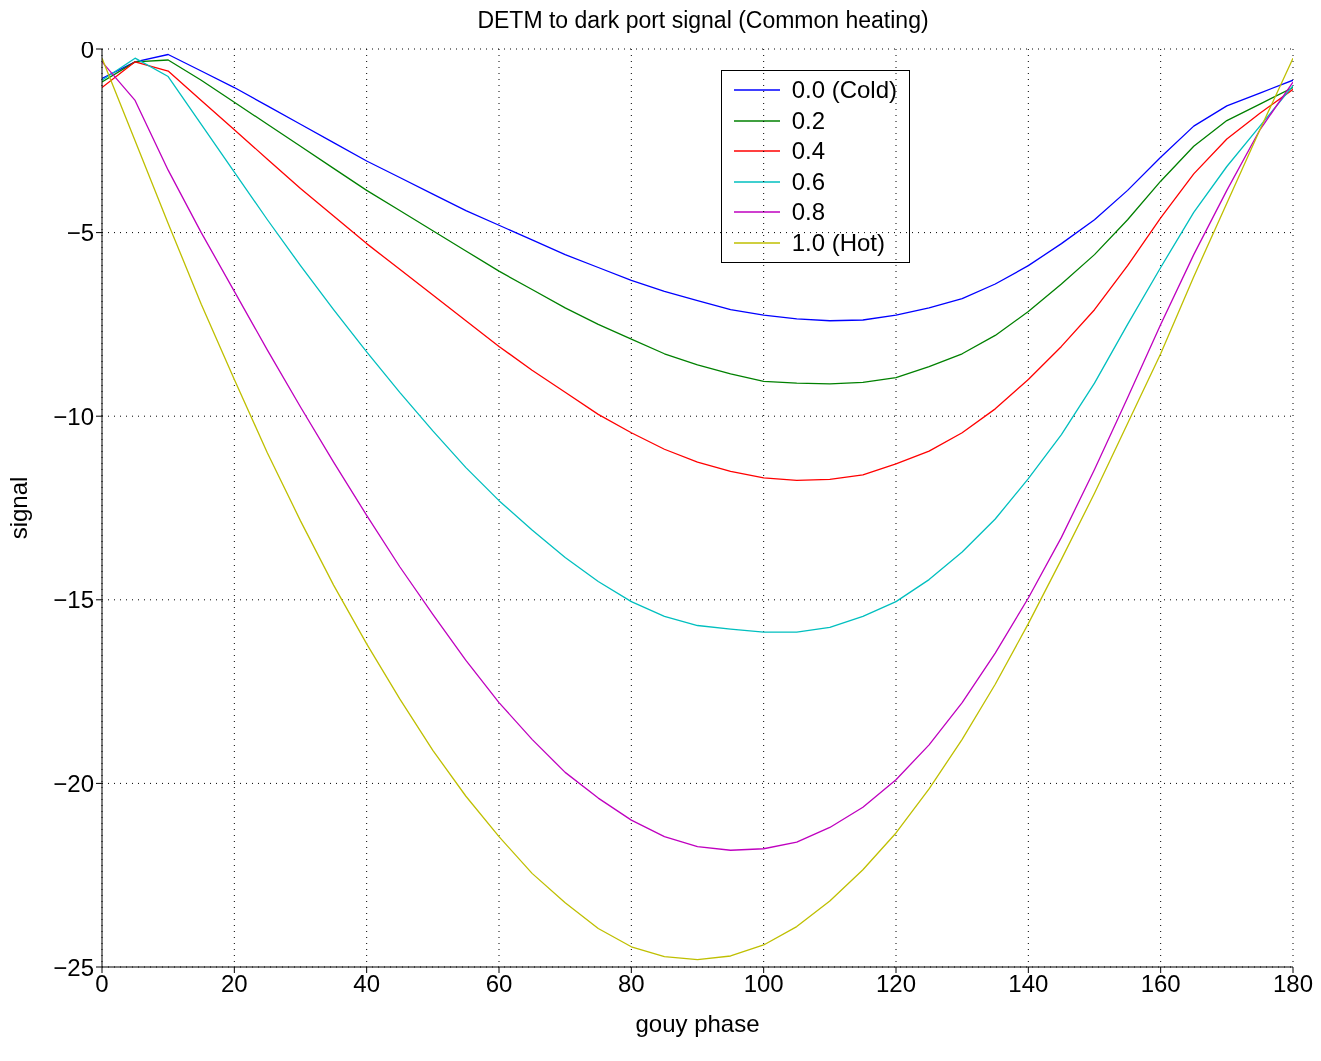 This screenshot has height=1061, width=1321. I want to click on x-tick-label: 140, so click(1028, 984).